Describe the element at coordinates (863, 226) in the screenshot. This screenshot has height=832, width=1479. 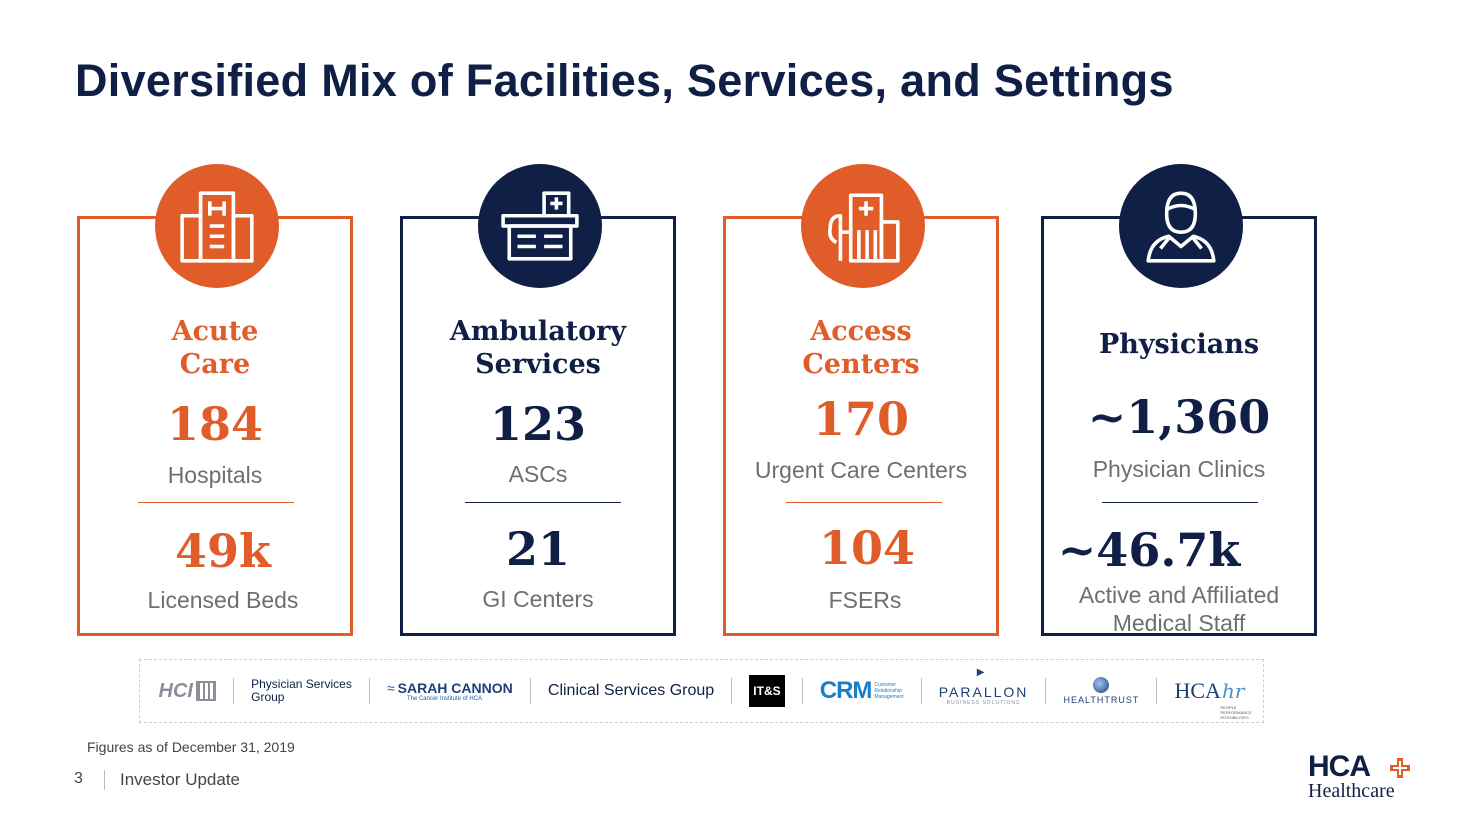
I see `clinic-building-icon` at that location.